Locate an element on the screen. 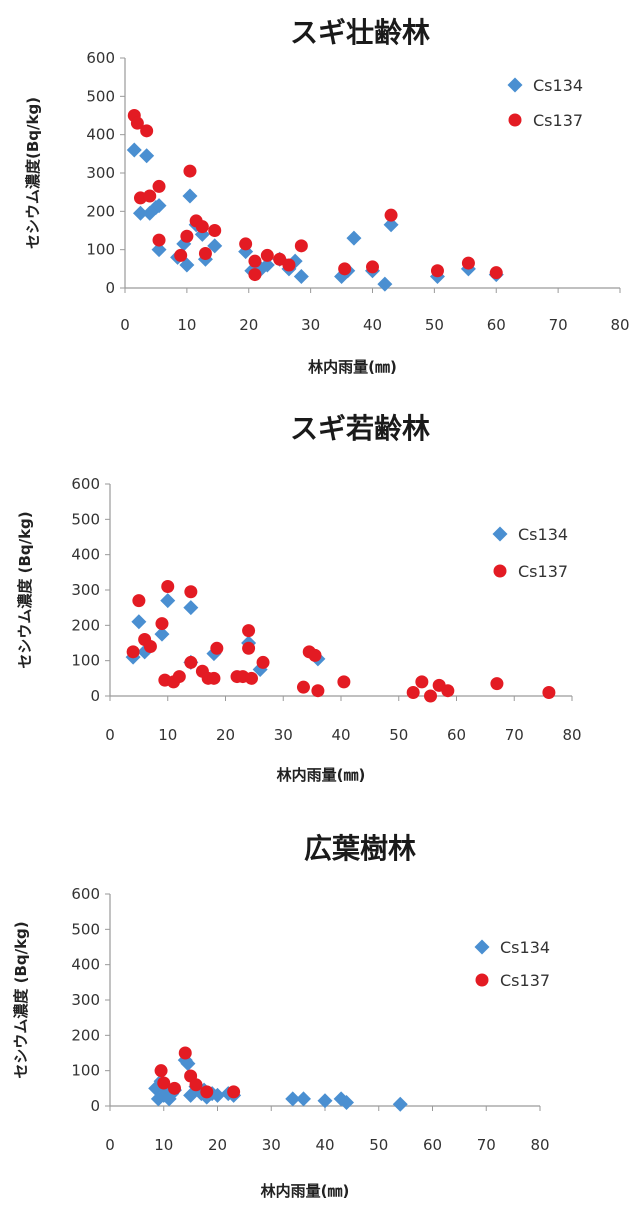 The image size is (633, 1205). y-tick-label: 600 is located at coordinates (85, 894).